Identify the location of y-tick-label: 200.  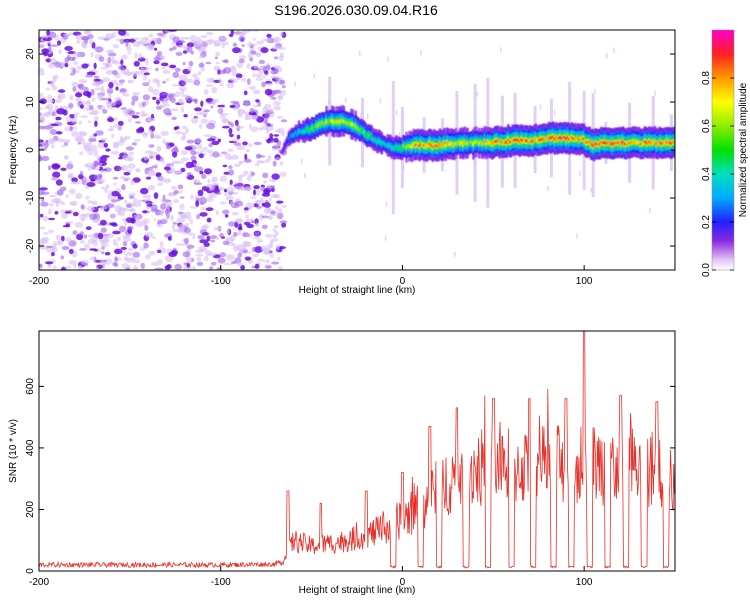
(30, 509).